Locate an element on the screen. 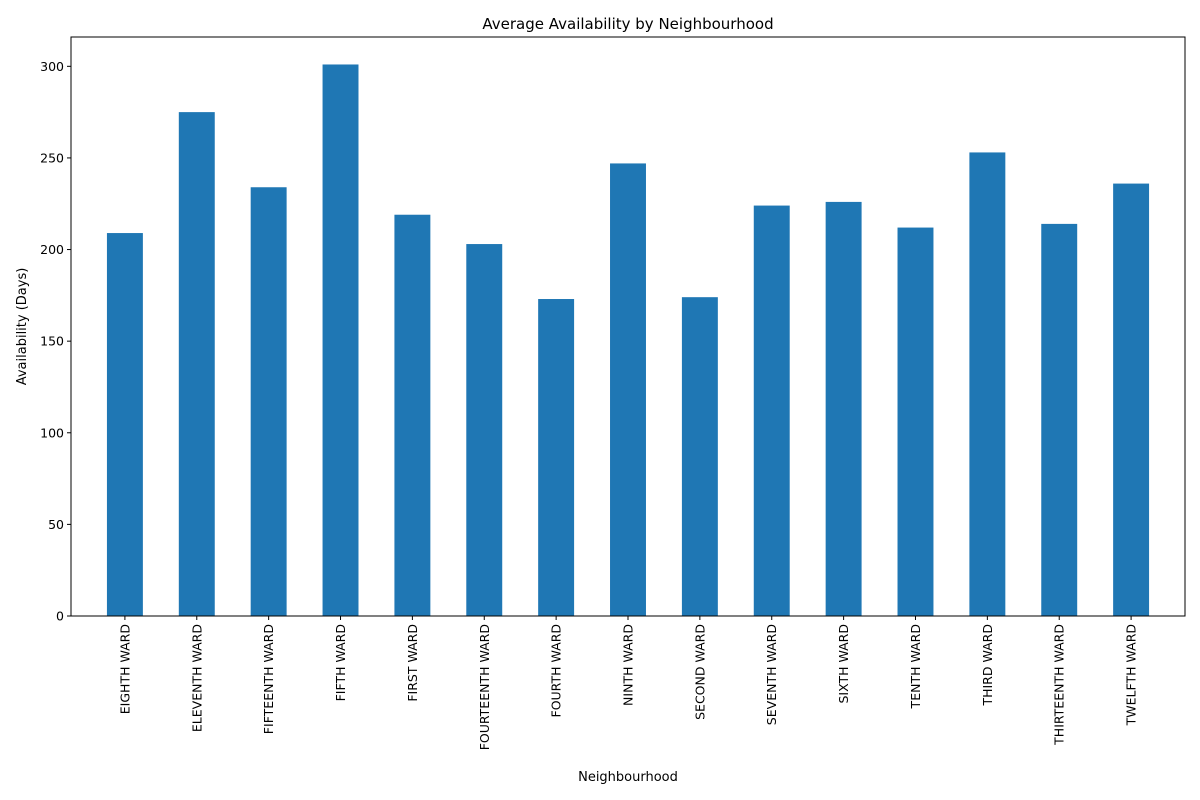 The width and height of the screenshot is (1200, 800). x-axis-label: Neighbourhood is located at coordinates (628, 777).